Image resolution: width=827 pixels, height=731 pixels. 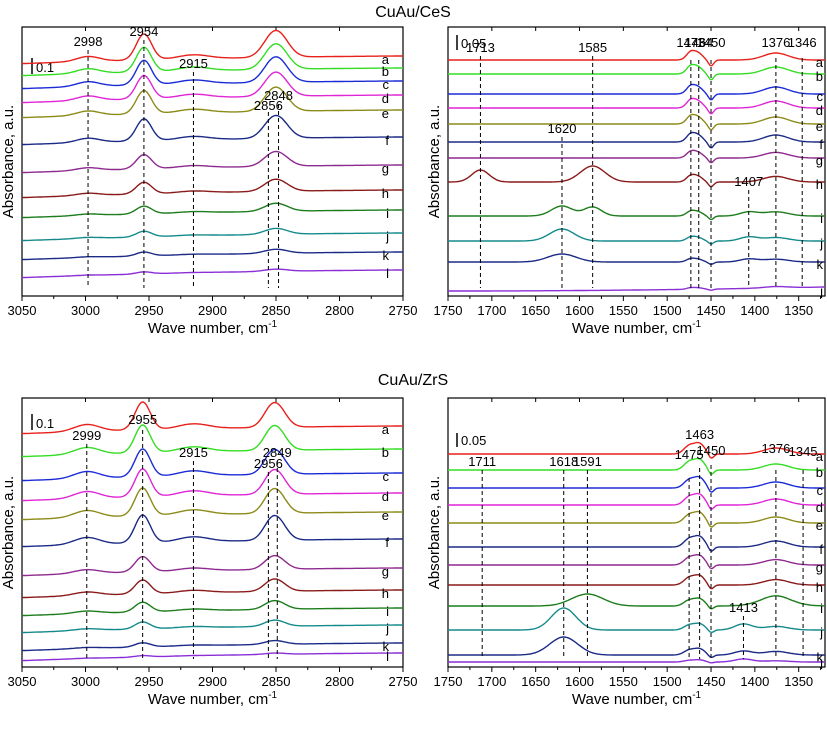 I want to click on peak-label: 2848, so click(x=278, y=95).